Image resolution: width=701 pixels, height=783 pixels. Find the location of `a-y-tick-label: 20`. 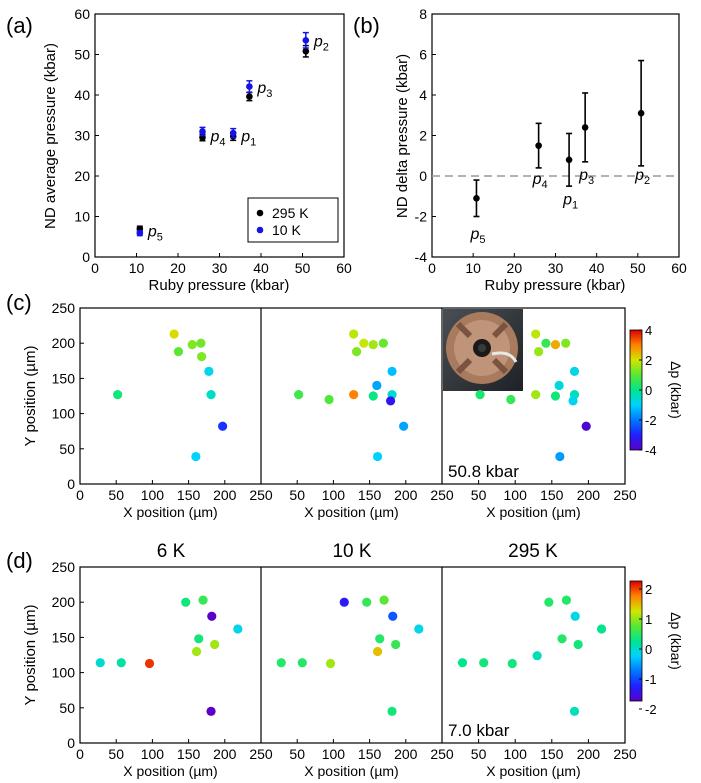

a-y-tick-label: 20 is located at coordinates (82, 176).